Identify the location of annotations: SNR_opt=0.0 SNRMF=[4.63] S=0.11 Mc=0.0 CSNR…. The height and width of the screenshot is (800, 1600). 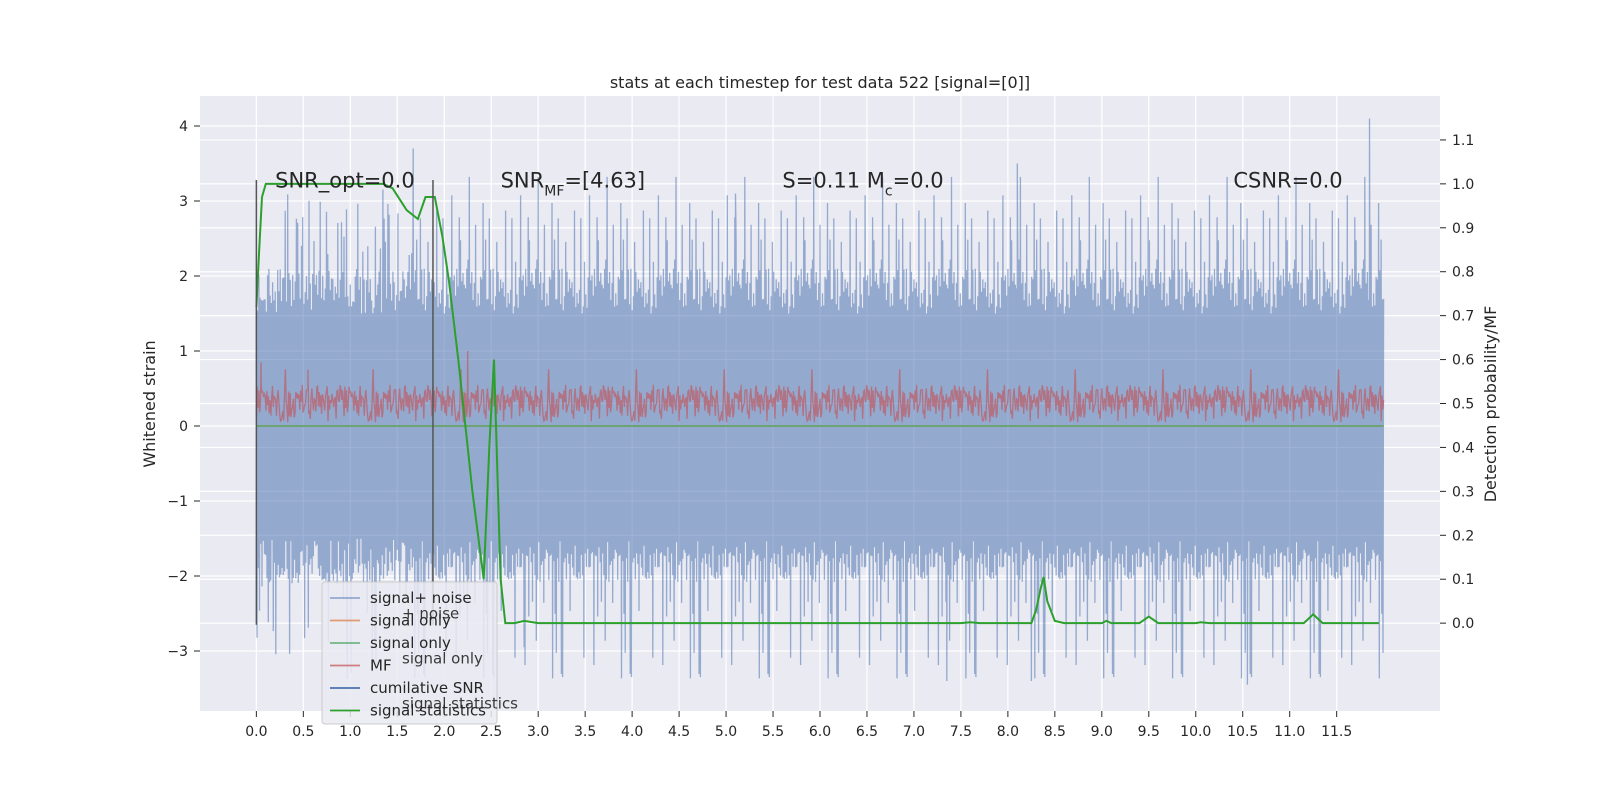
(808, 184).